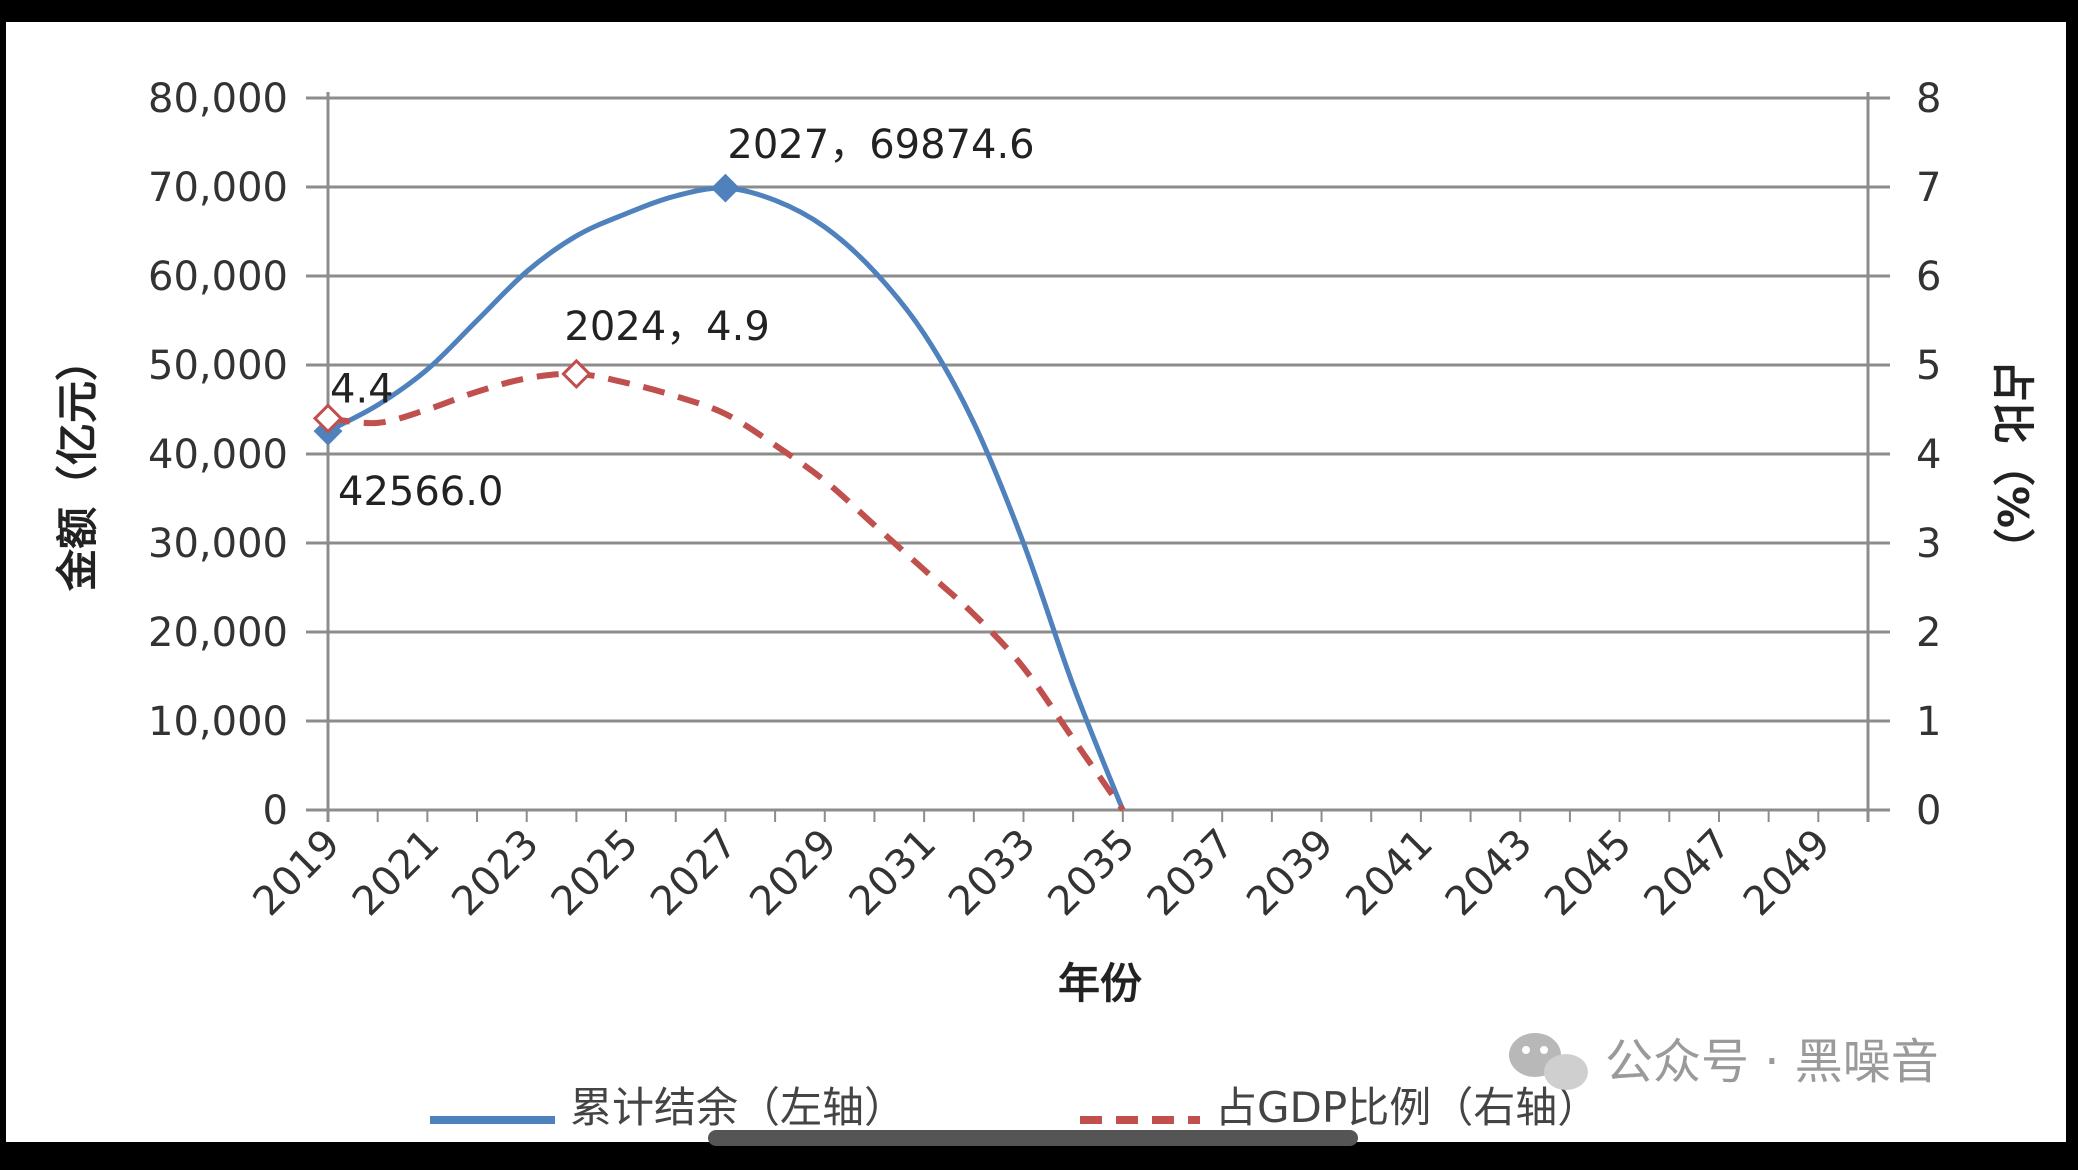  What do you see at coordinates (218, 277) in the screenshot?
I see `y-left-tick-label: 60,000` at bounding box center [218, 277].